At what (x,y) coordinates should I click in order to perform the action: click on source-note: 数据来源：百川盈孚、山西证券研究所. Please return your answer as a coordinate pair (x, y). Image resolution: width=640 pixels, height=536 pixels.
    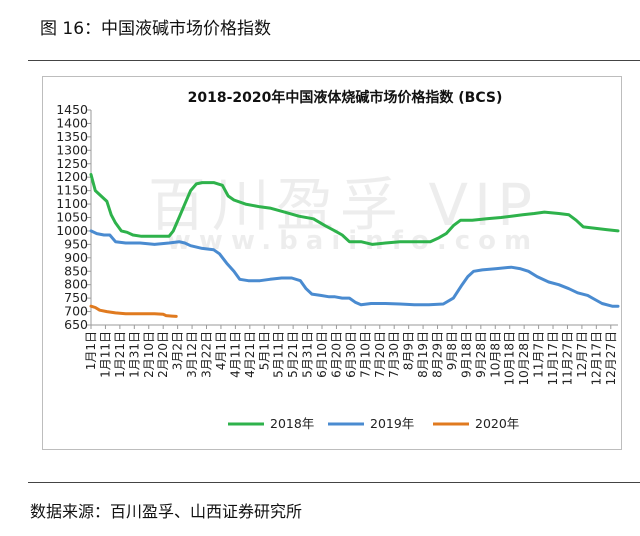
    Looking at the image, I should click on (166, 511).